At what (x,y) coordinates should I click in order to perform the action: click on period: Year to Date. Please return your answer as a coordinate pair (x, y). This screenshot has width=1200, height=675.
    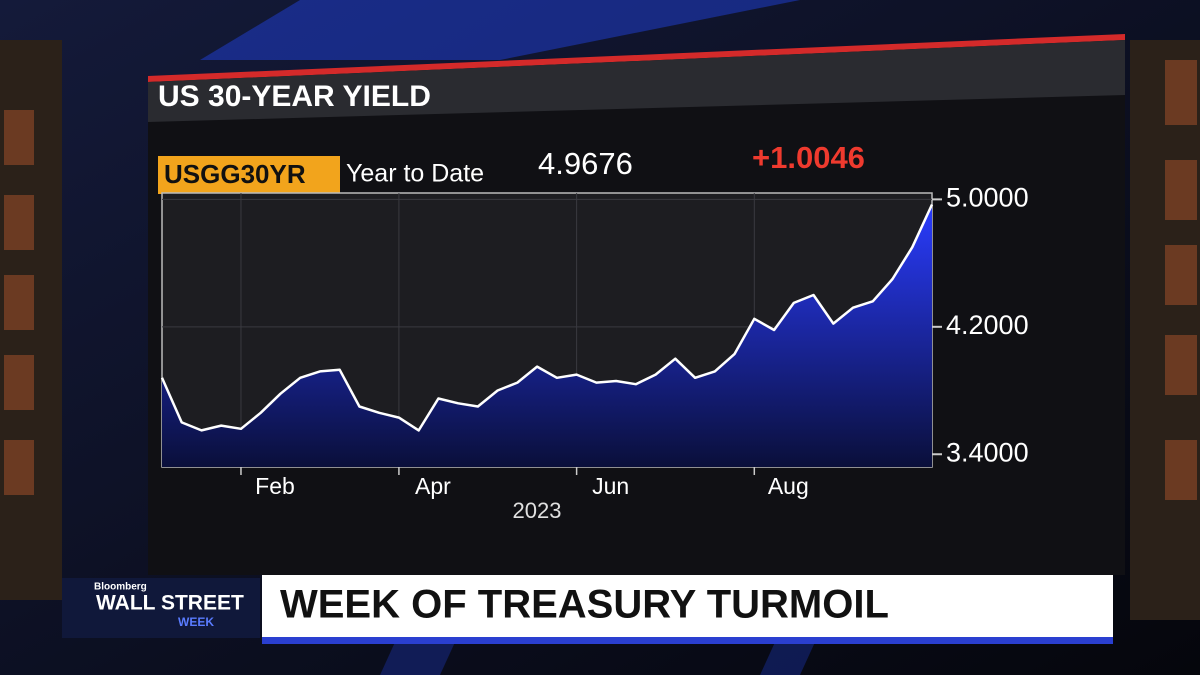
    Looking at the image, I should click on (415, 174).